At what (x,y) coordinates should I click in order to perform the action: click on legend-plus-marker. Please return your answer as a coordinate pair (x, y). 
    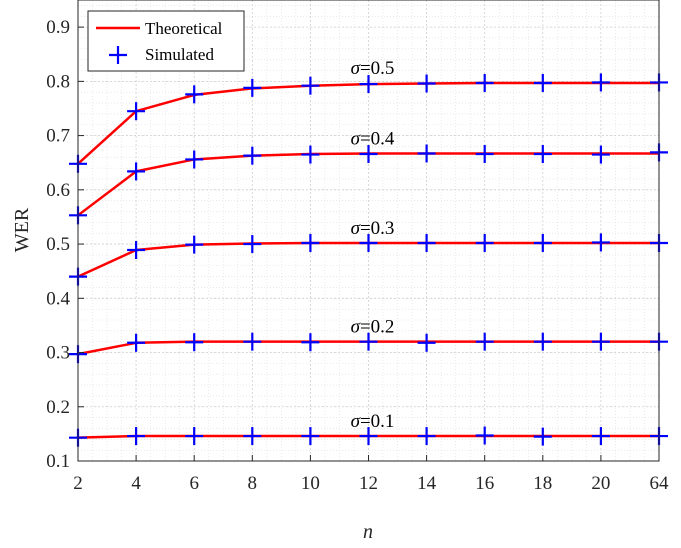
    Looking at the image, I should click on (118, 55).